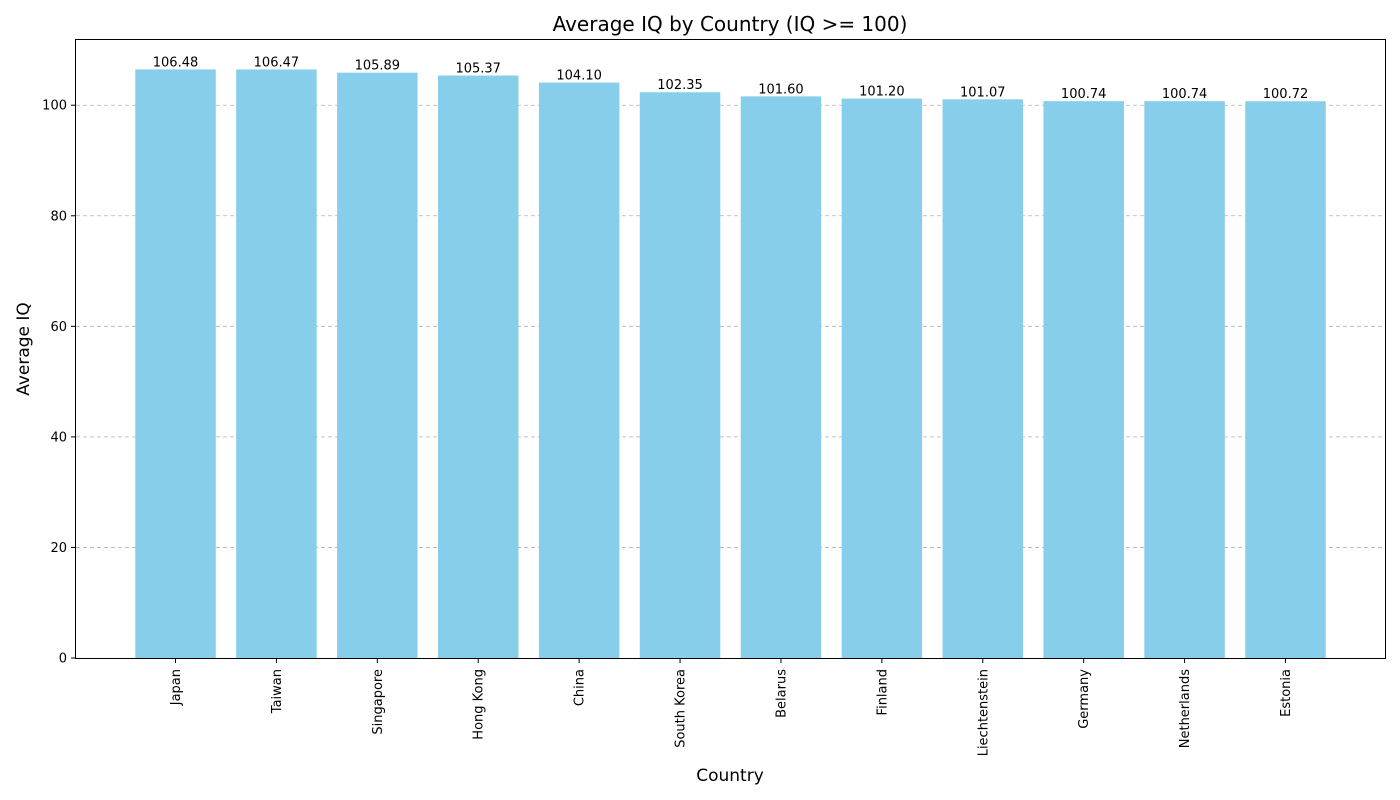 Image resolution: width=1400 pixels, height=800 pixels. What do you see at coordinates (277, 691) in the screenshot?
I see `x-tick-label: Taiwan` at bounding box center [277, 691].